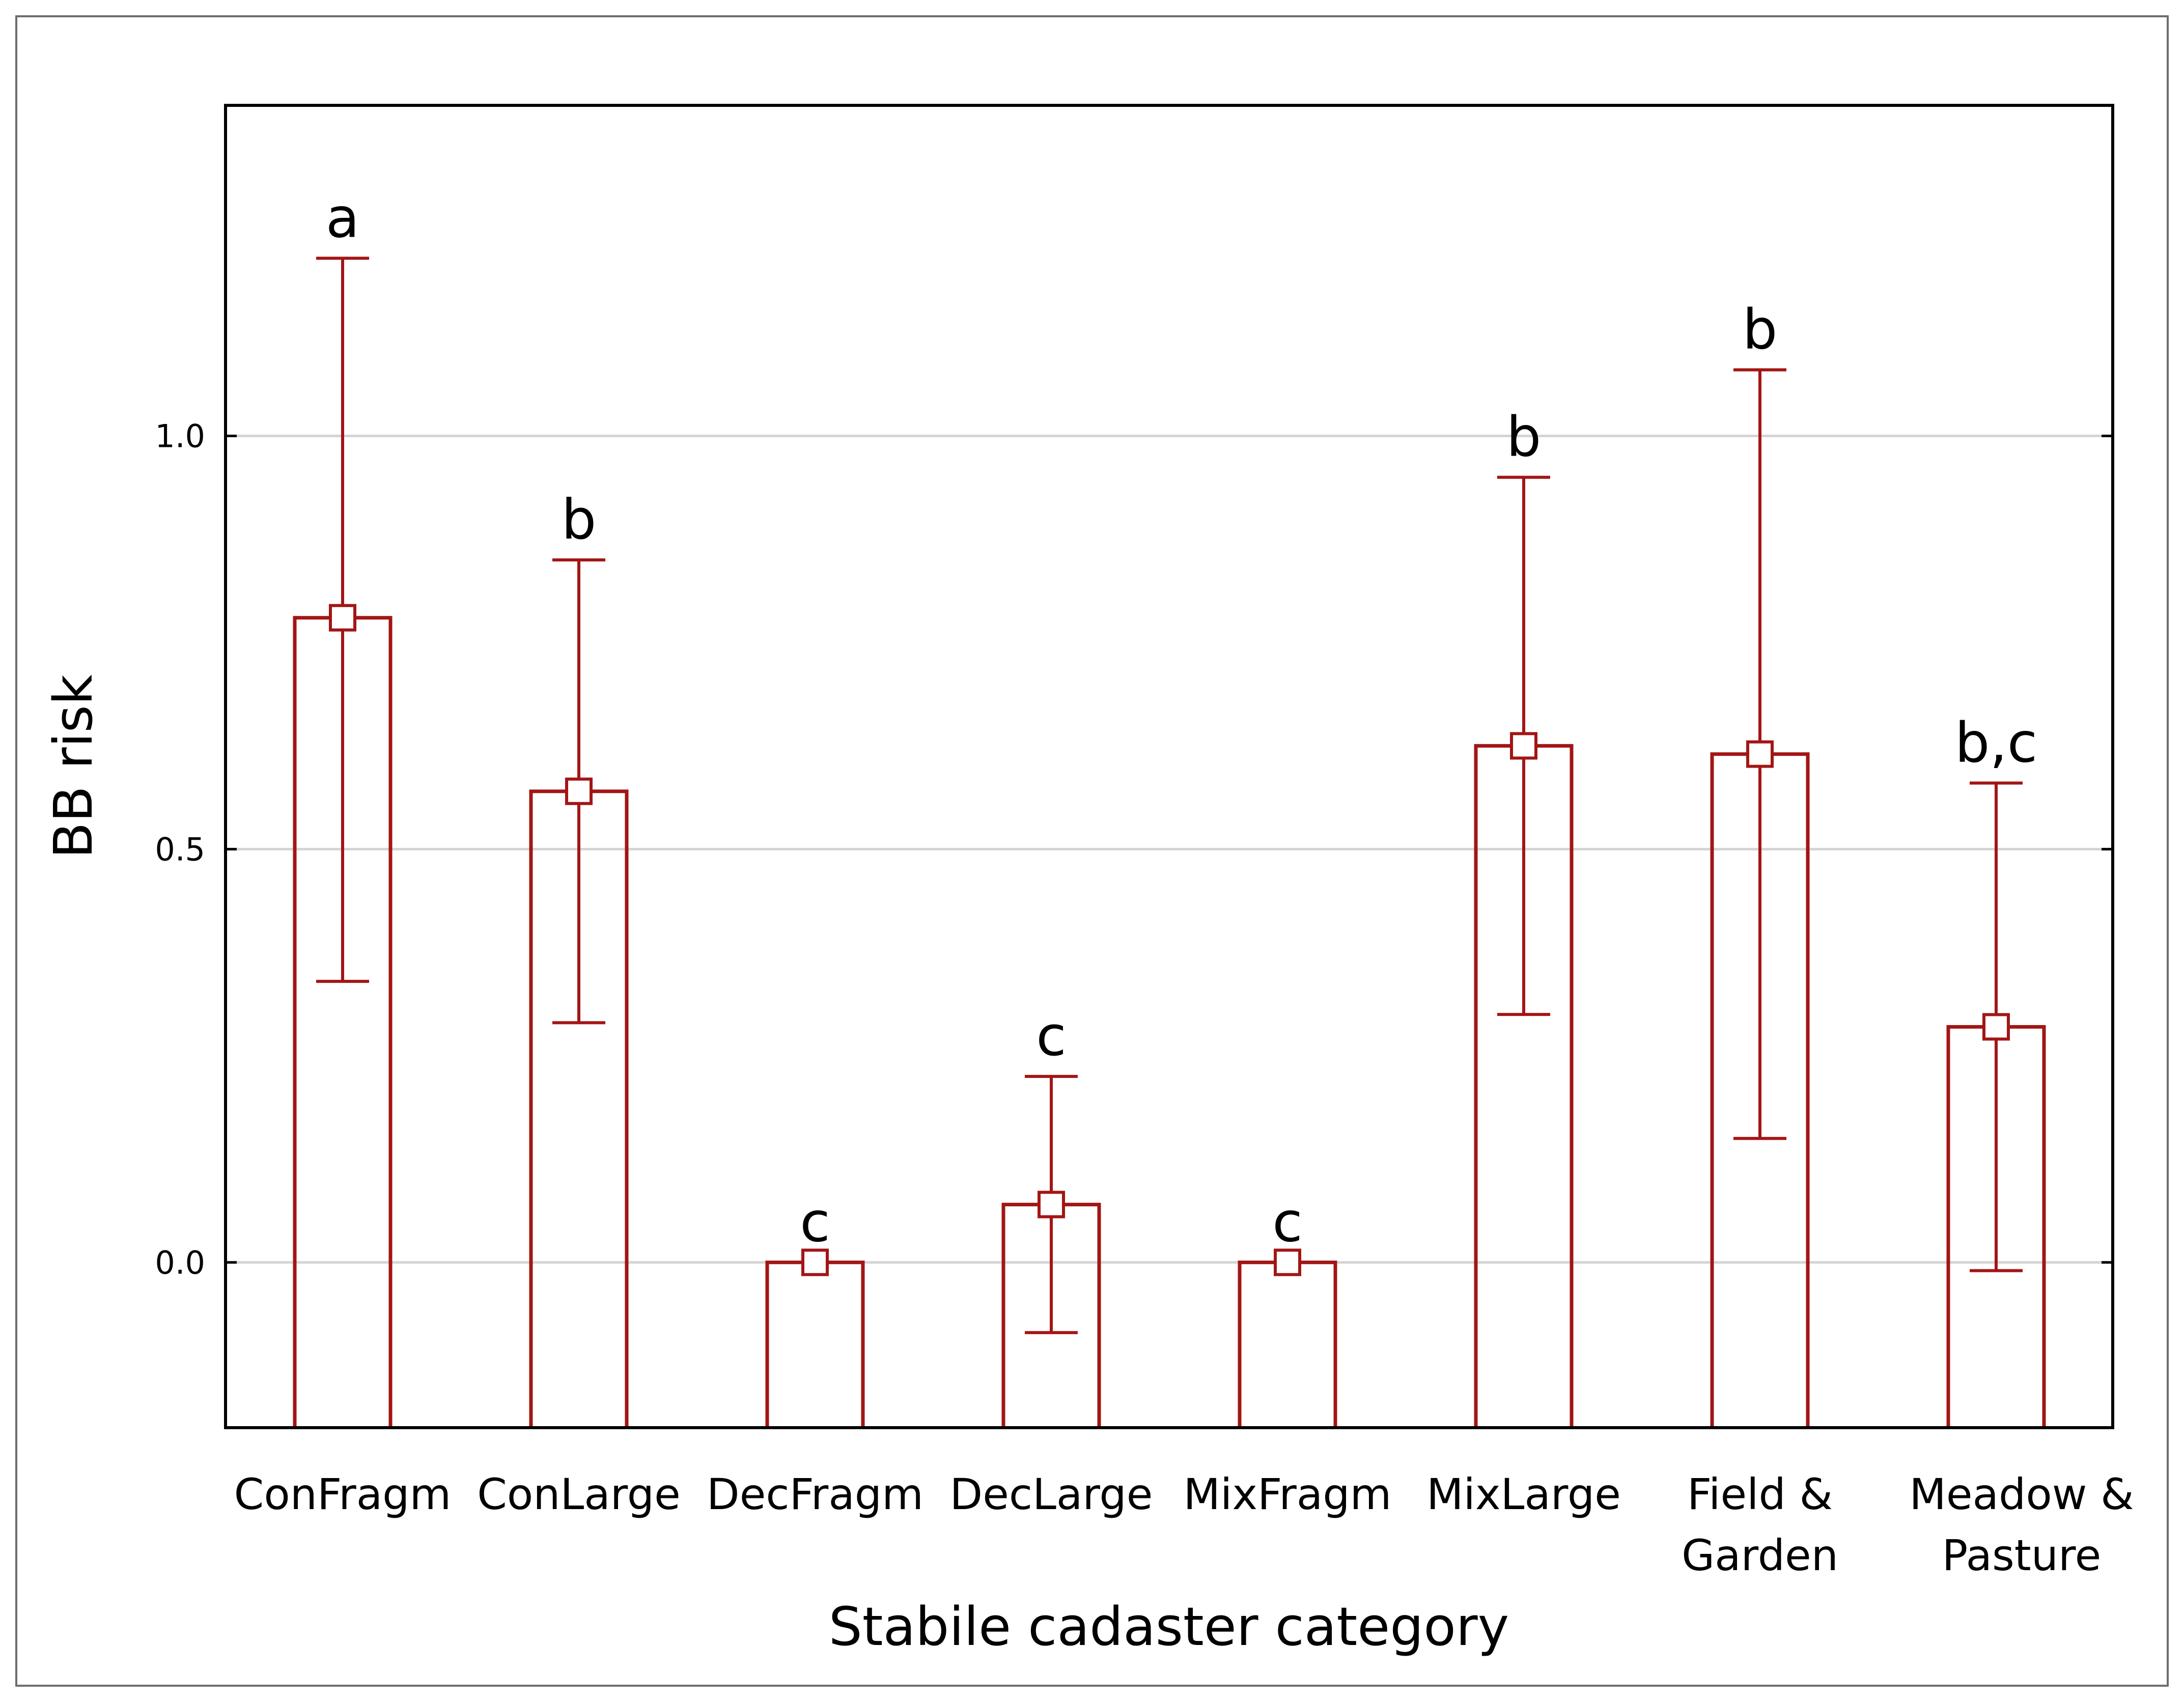 This screenshot has width=2184, height=1702. I want to click on y-tick-label-1: 0.5, so click(180, 849).